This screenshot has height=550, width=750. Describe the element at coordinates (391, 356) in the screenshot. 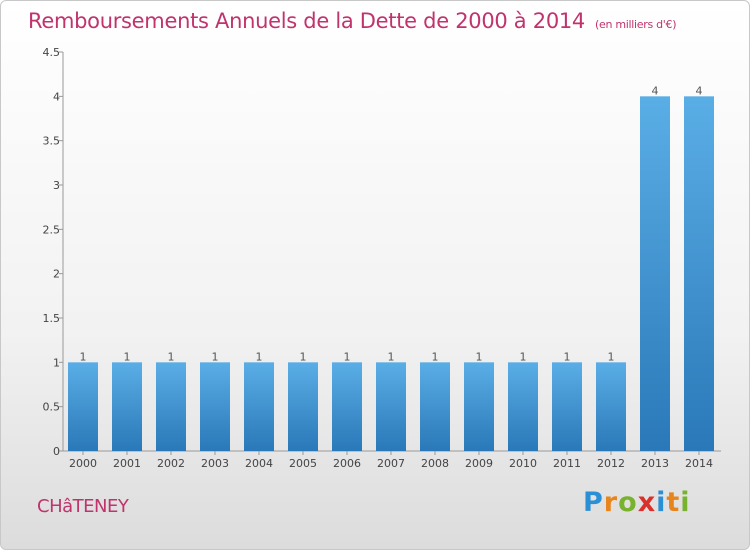

I see `data-label-2007: 1` at that location.